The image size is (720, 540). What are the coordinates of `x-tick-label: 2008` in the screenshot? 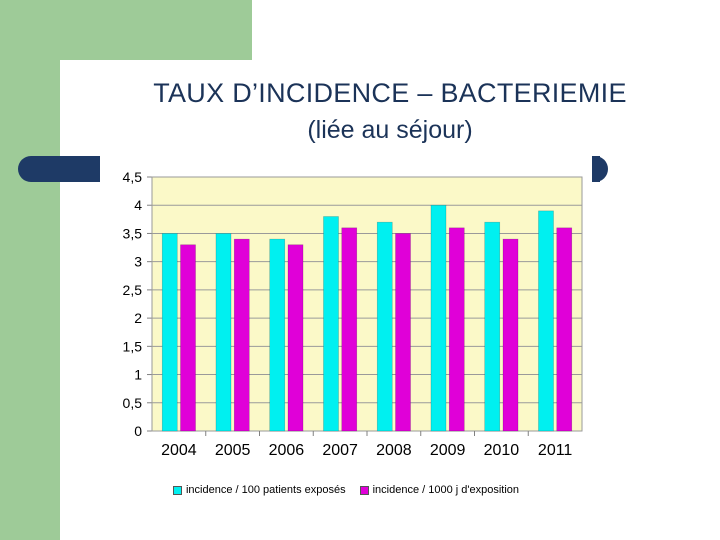 It's located at (394, 450).